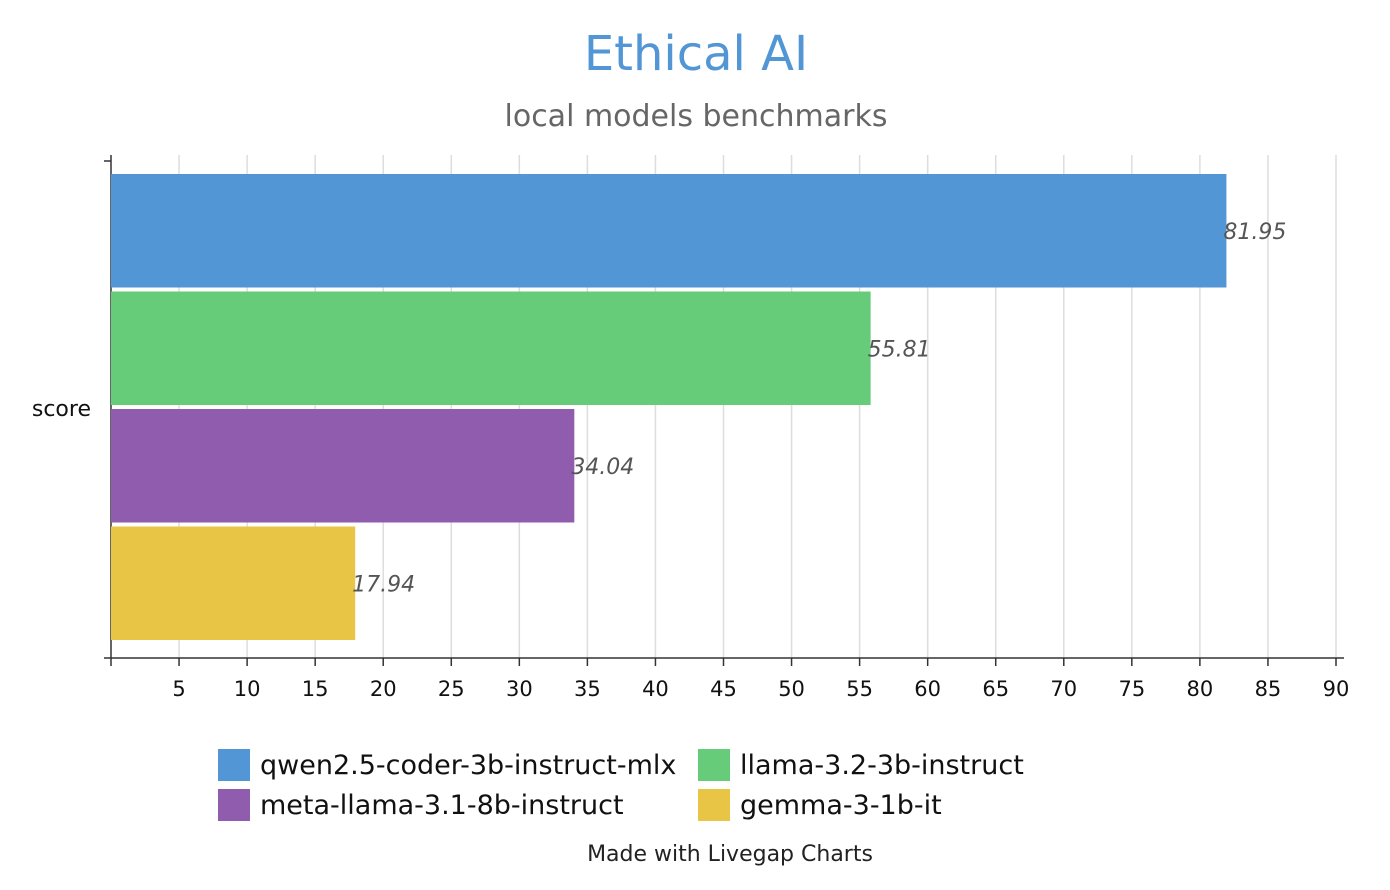 The height and width of the screenshot is (890, 1390). What do you see at coordinates (927, 689) in the screenshot?
I see `x-tick-label: 60` at bounding box center [927, 689].